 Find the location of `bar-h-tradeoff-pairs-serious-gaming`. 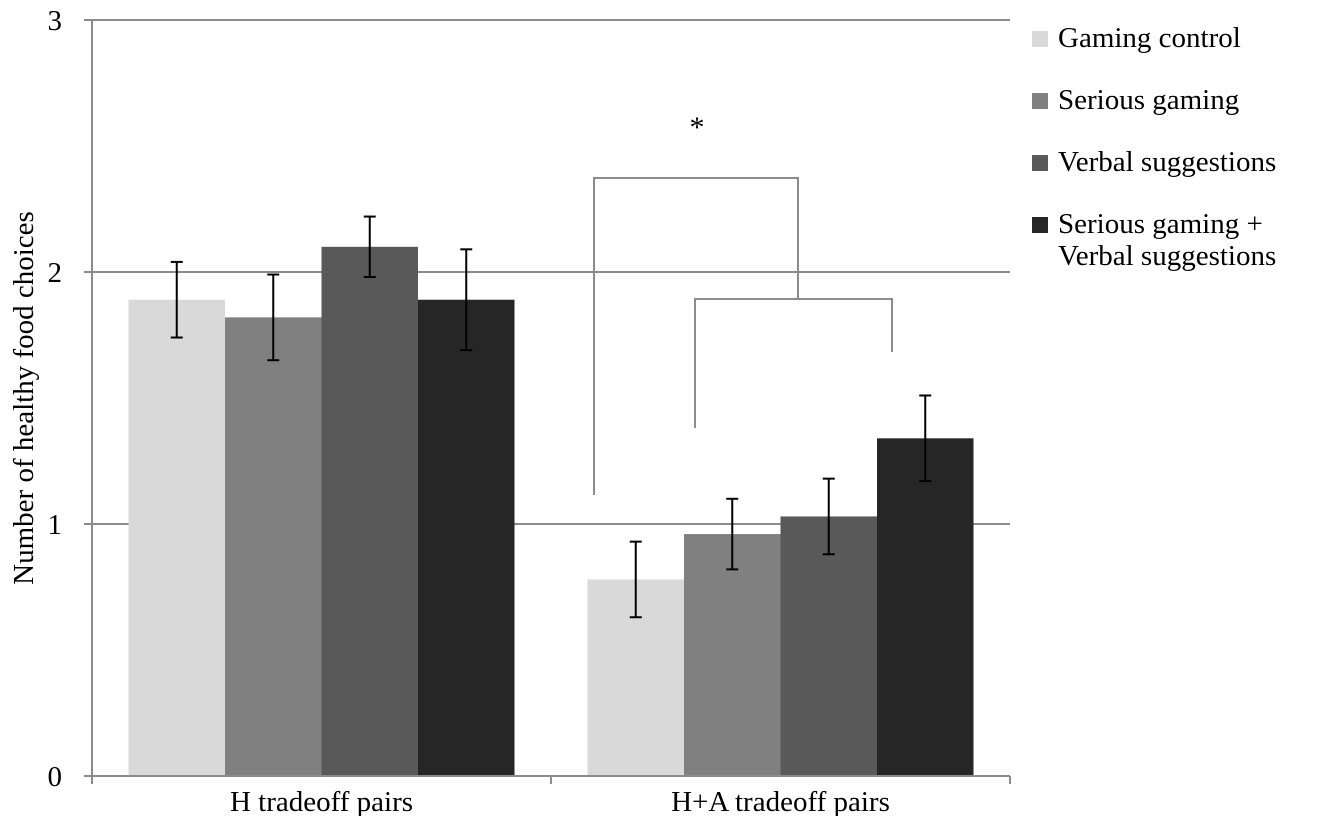

bar-h-tradeoff-pairs-serious-gaming is located at coordinates (273, 546).